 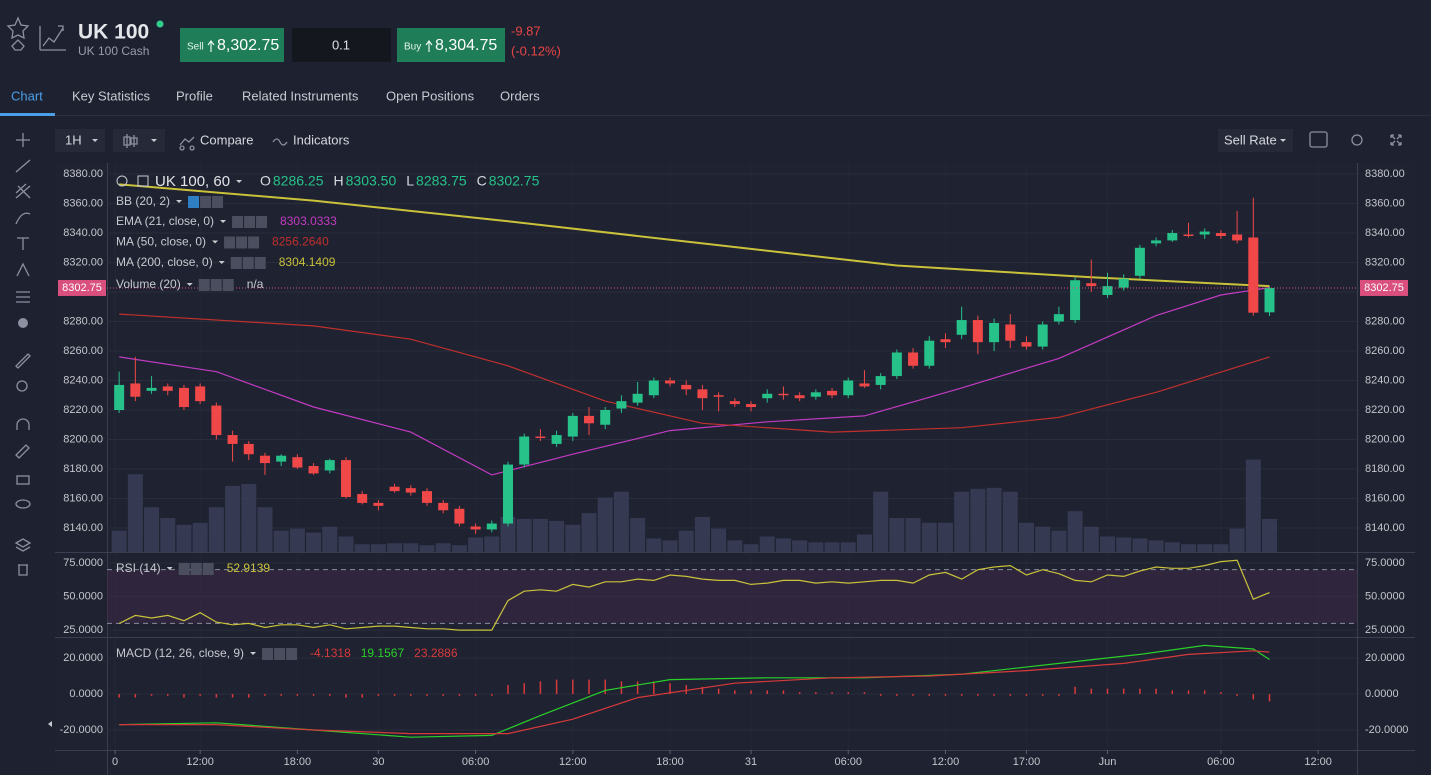 I want to click on favorite-icon, so click(x=18, y=28).